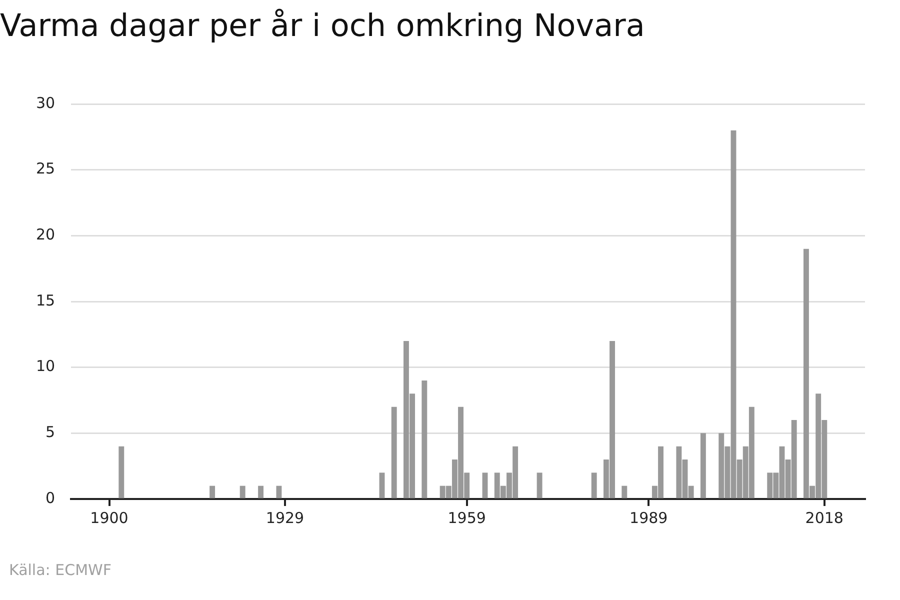  I want to click on y-tick-label: 0, so click(51, 497).